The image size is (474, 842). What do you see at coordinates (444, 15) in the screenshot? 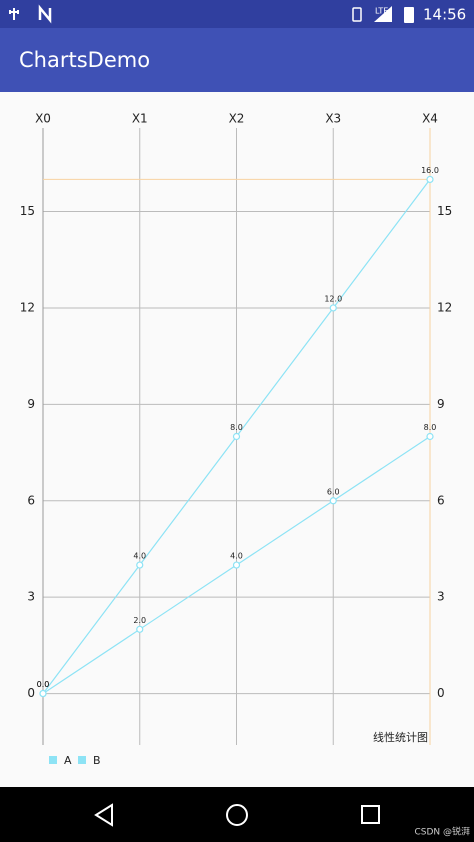
I see `clock: 14:56` at bounding box center [444, 15].